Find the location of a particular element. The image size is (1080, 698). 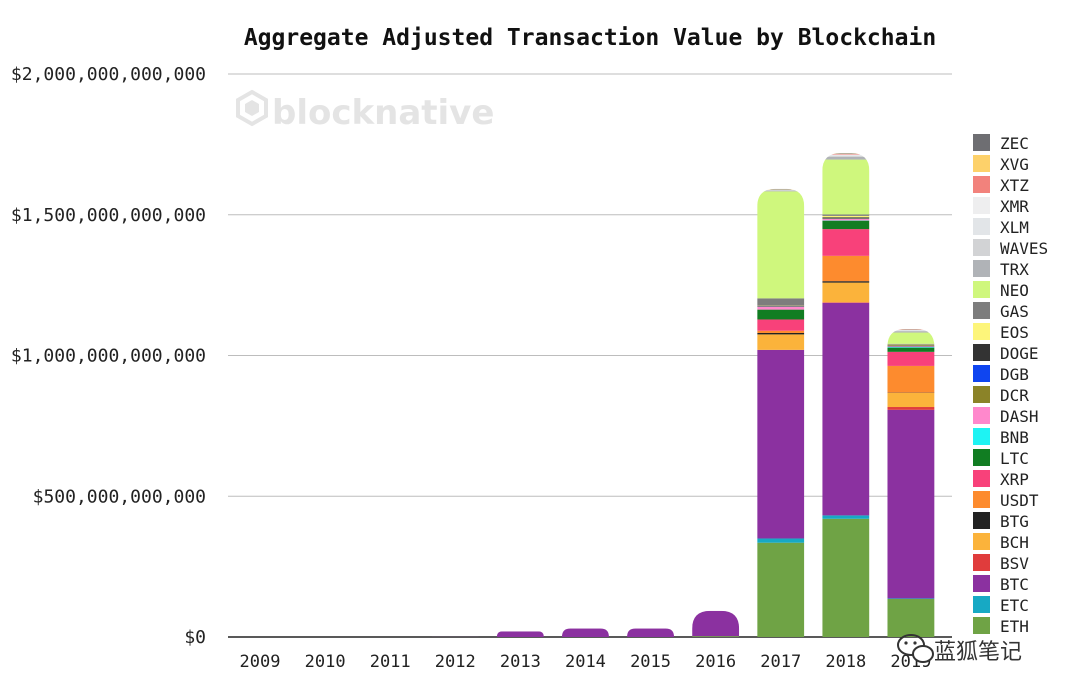

legend-item-dcr: DCR is located at coordinates (1001, 395).